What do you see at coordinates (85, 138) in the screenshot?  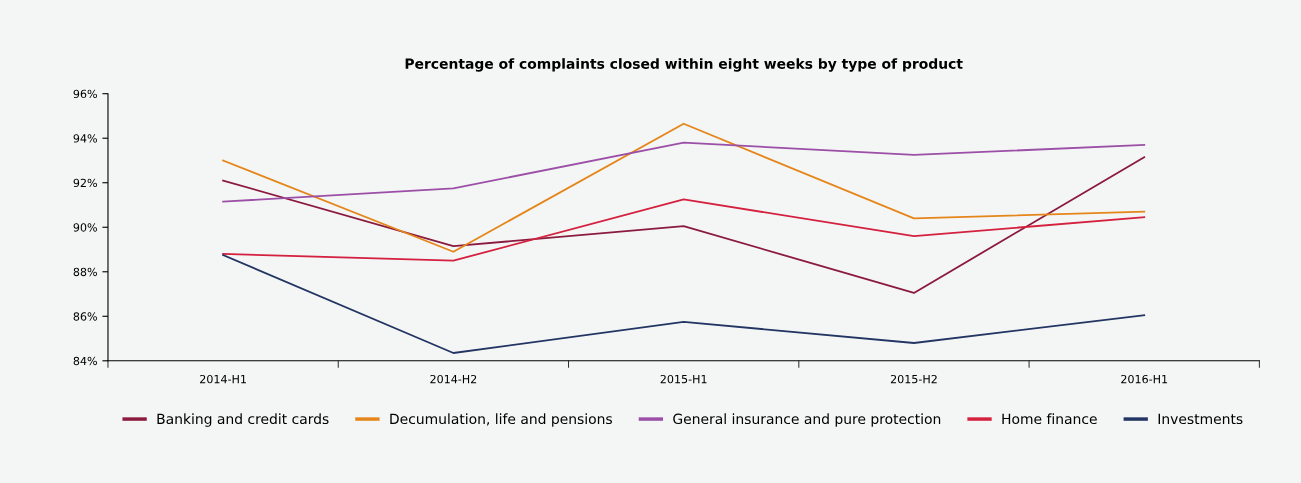 I see `y-tick-label: 94%` at bounding box center [85, 138].